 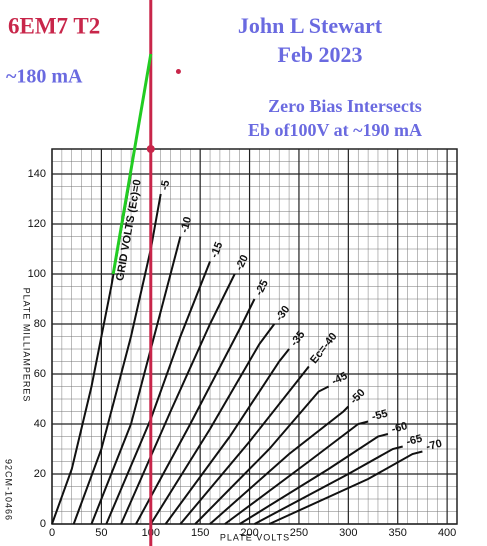 What do you see at coordinates (200, 533) in the screenshot?
I see `x-tick-label: 150` at bounding box center [200, 533].